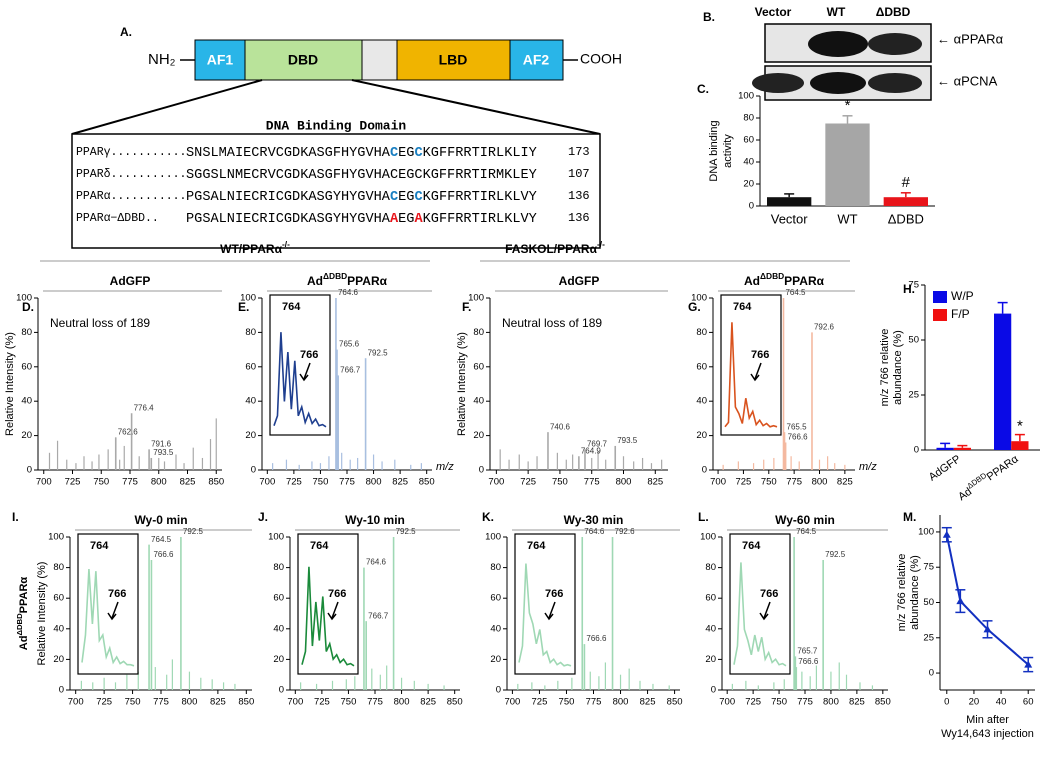 Image resolution: width=1050 pixels, height=757 pixels. What do you see at coordinates (167, 107) in the screenshot?
I see `zoom-line` at bounding box center [167, 107].